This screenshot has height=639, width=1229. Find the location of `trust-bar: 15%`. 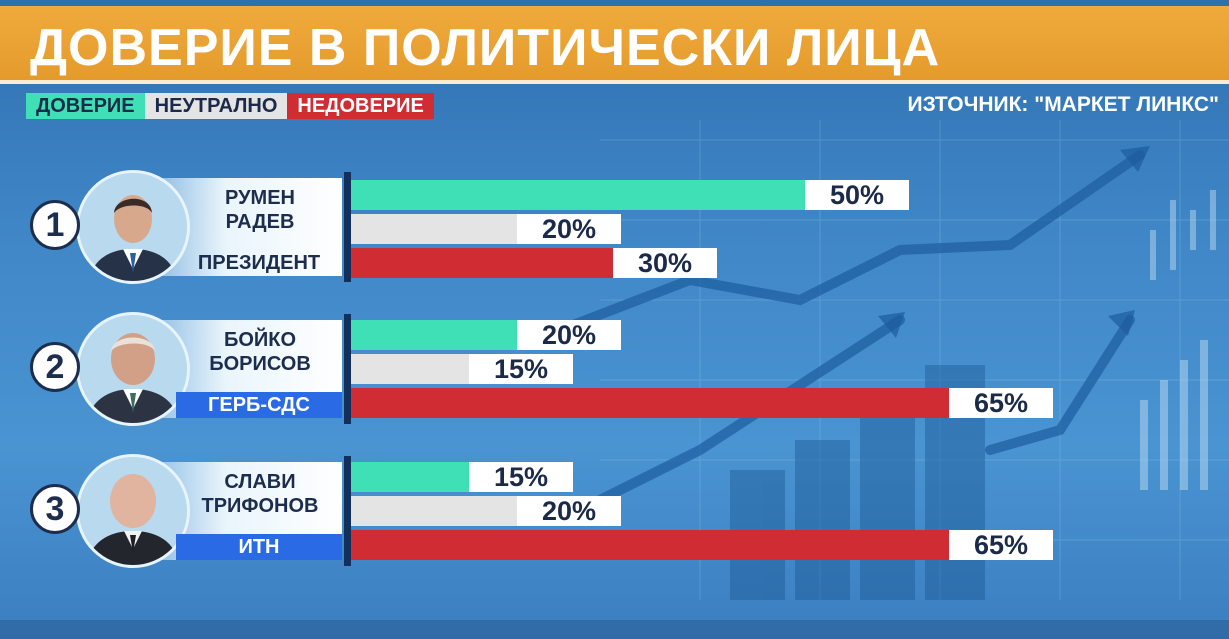

trust-bar: 15% is located at coordinates (462, 477).